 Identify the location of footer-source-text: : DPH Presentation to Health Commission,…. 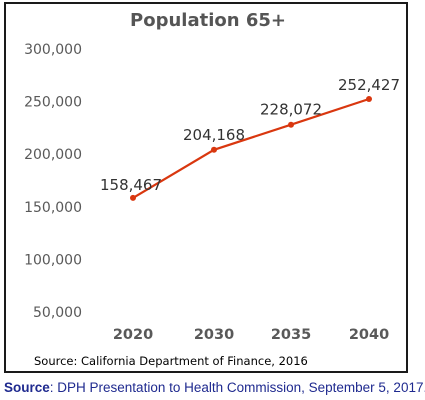
(237, 387).